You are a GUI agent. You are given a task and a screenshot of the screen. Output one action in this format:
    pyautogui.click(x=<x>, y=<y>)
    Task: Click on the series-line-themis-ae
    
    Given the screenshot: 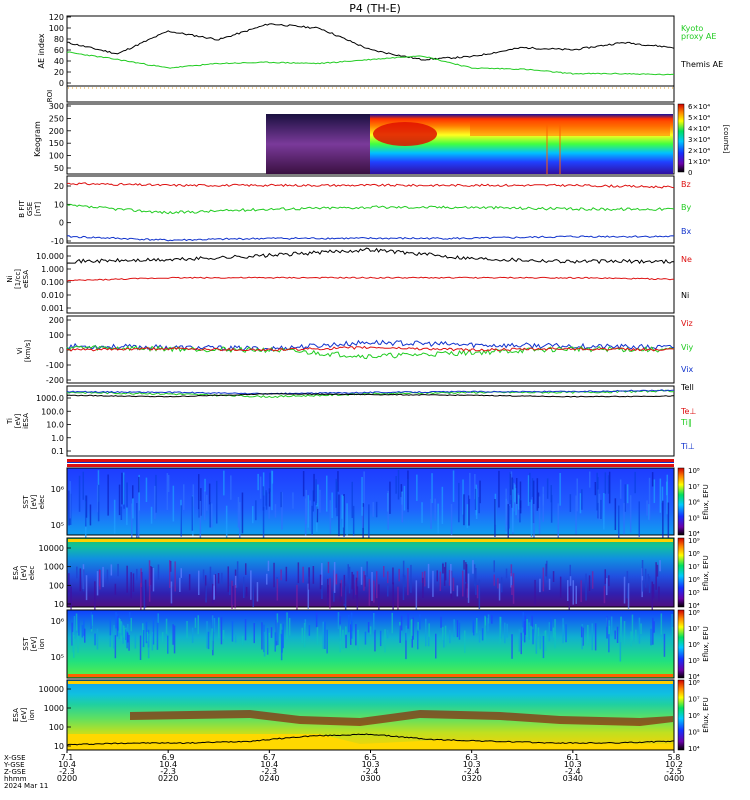 What is the action you would take?
    pyautogui.click(x=370, y=42)
    